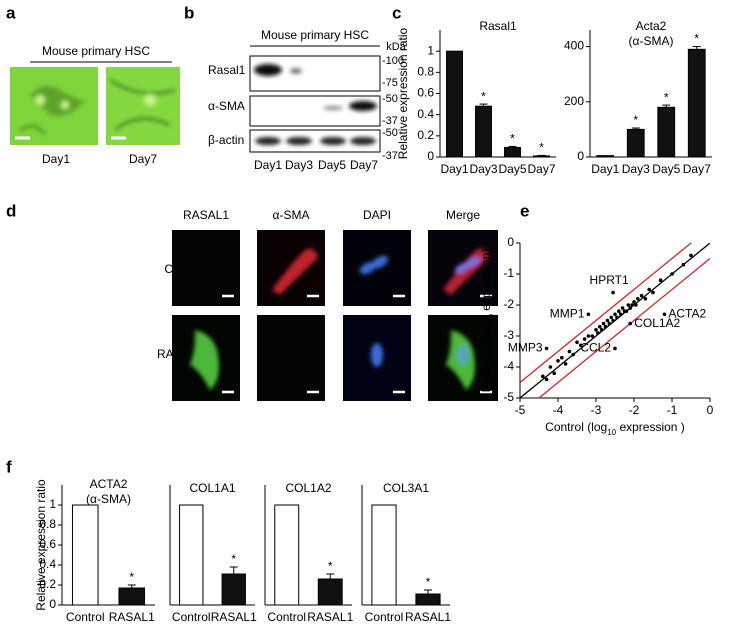 The image size is (742, 625). I want to click on x-tick-label: -1, so click(672, 410).